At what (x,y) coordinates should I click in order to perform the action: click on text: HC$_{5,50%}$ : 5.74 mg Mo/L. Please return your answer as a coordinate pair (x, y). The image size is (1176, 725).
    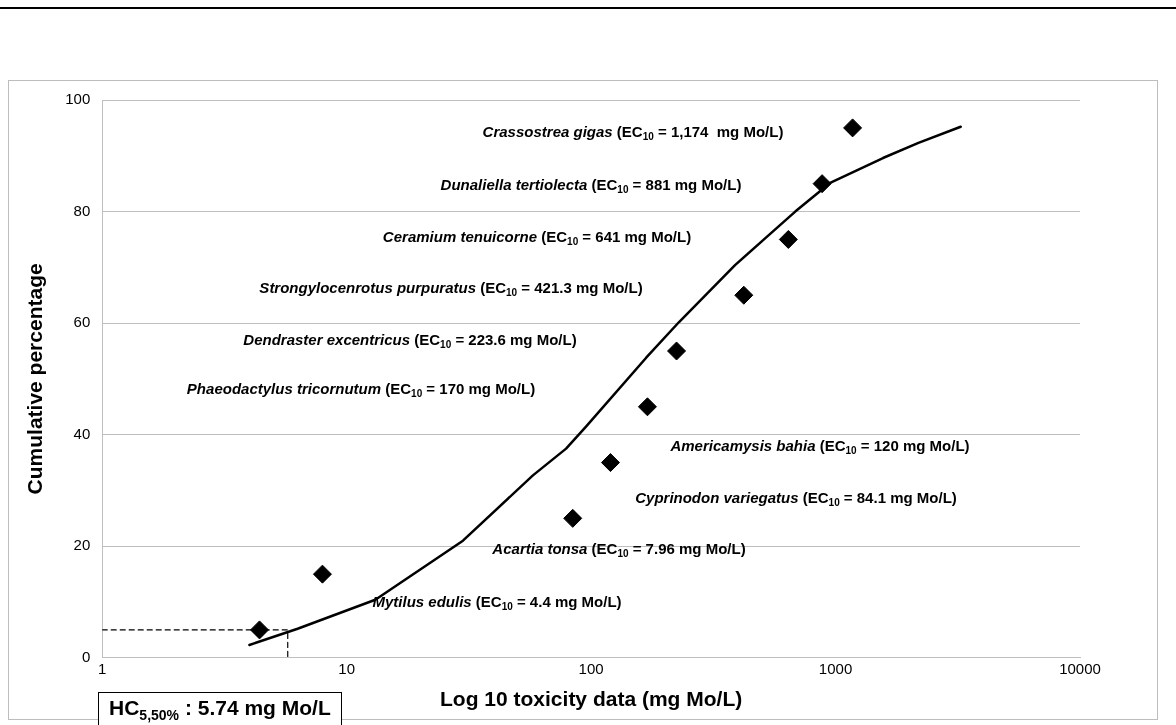
    Looking at the image, I should click on (220, 708).